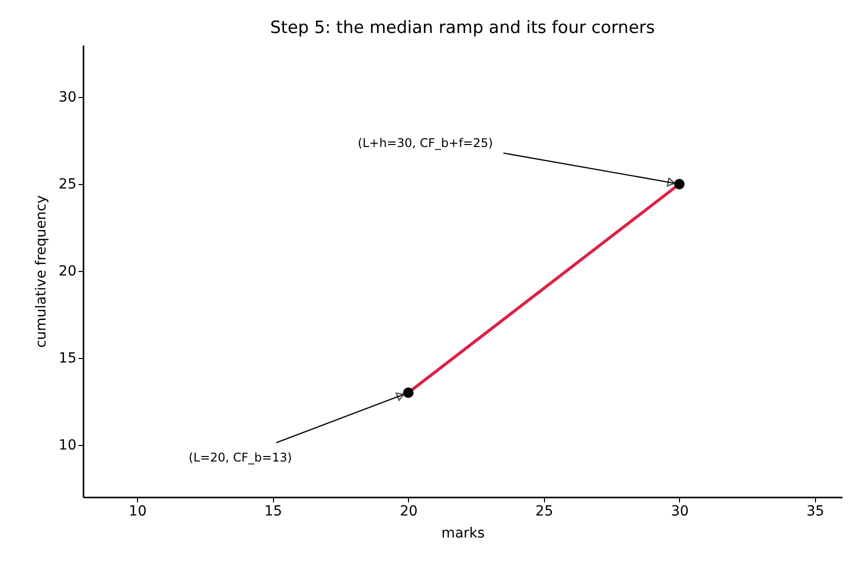 This screenshot has width=856, height=573. Describe the element at coordinates (42, 271) in the screenshot. I see `y-axis-title: cumulative frequency` at that location.